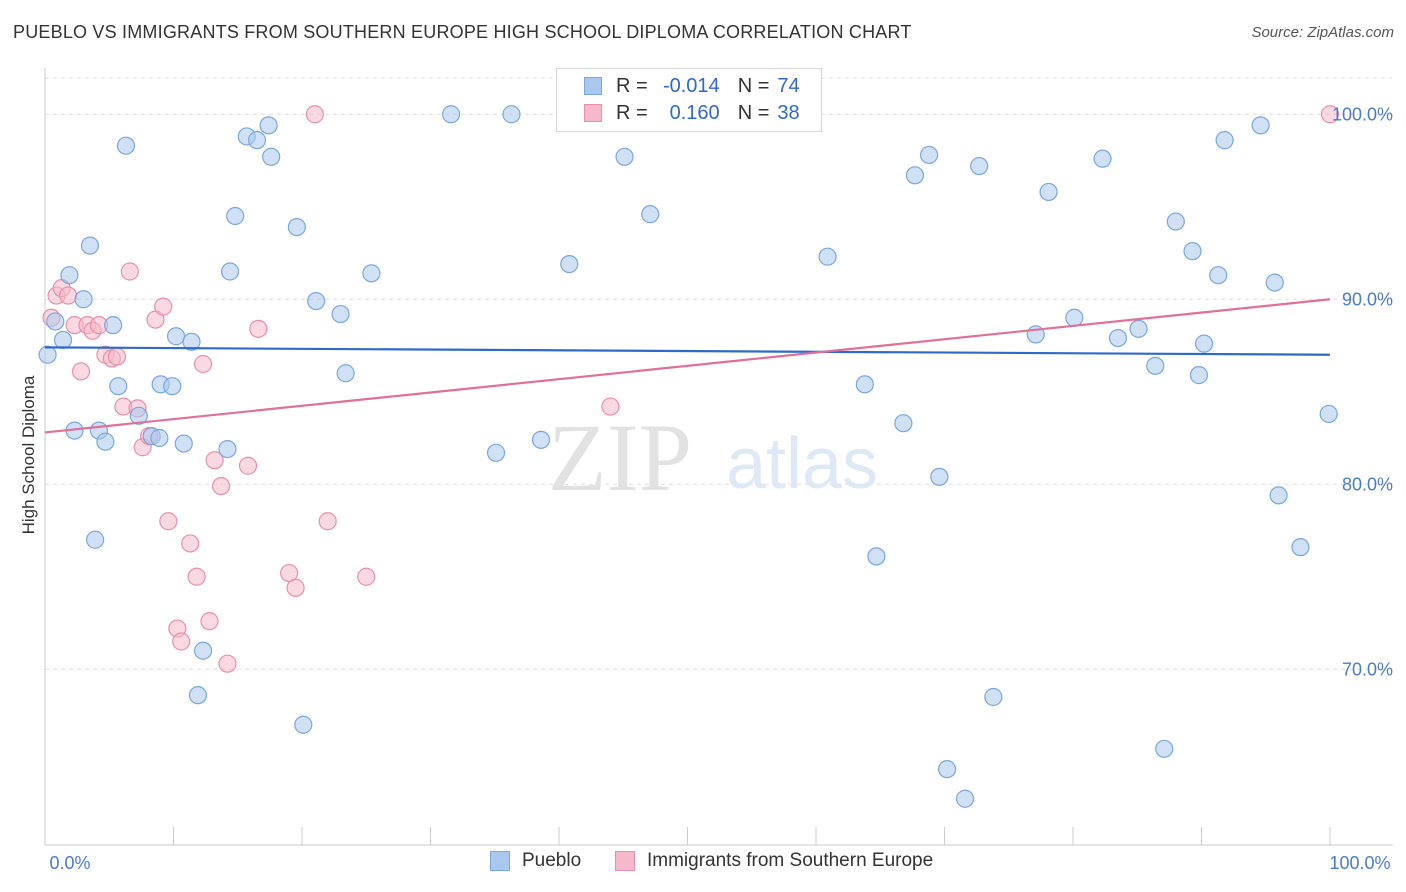 This screenshot has height=892, width=1406. What do you see at coordinates (535, 861) in the screenshot?
I see `legend-item-pueblo: Pueblo` at bounding box center [535, 861].